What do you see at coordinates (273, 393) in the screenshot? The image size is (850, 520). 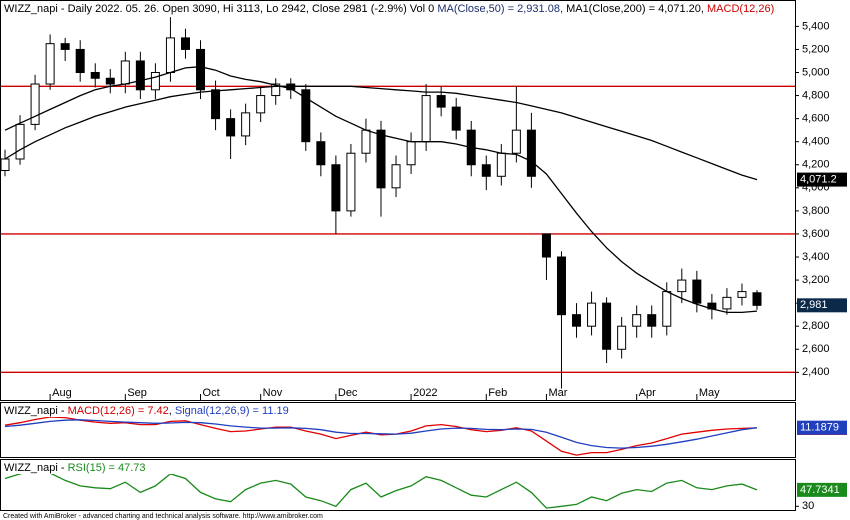 I see `x-tick-label: Nov` at bounding box center [273, 393].